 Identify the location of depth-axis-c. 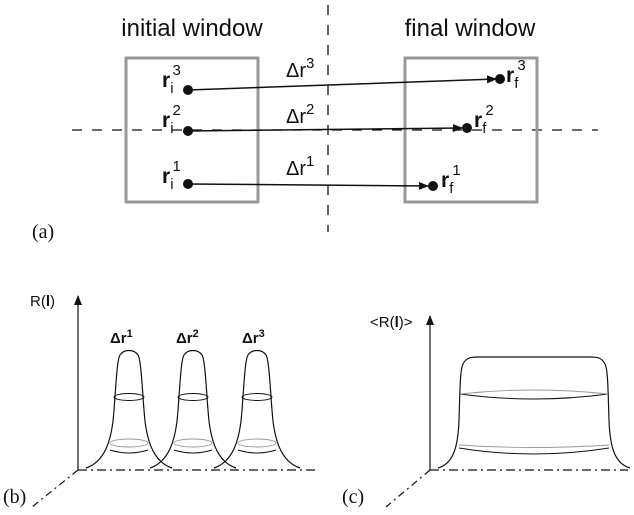
(408, 488).